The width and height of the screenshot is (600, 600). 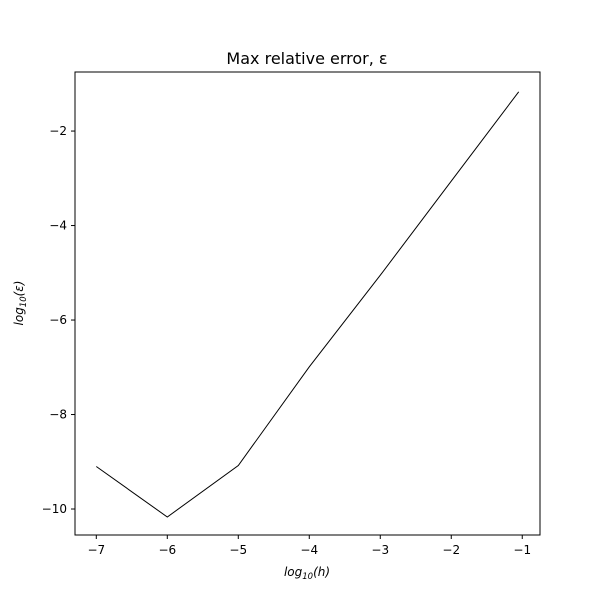 I want to click on y-axis: −10 −8 −6 −4 −2, so click(x=58, y=320).